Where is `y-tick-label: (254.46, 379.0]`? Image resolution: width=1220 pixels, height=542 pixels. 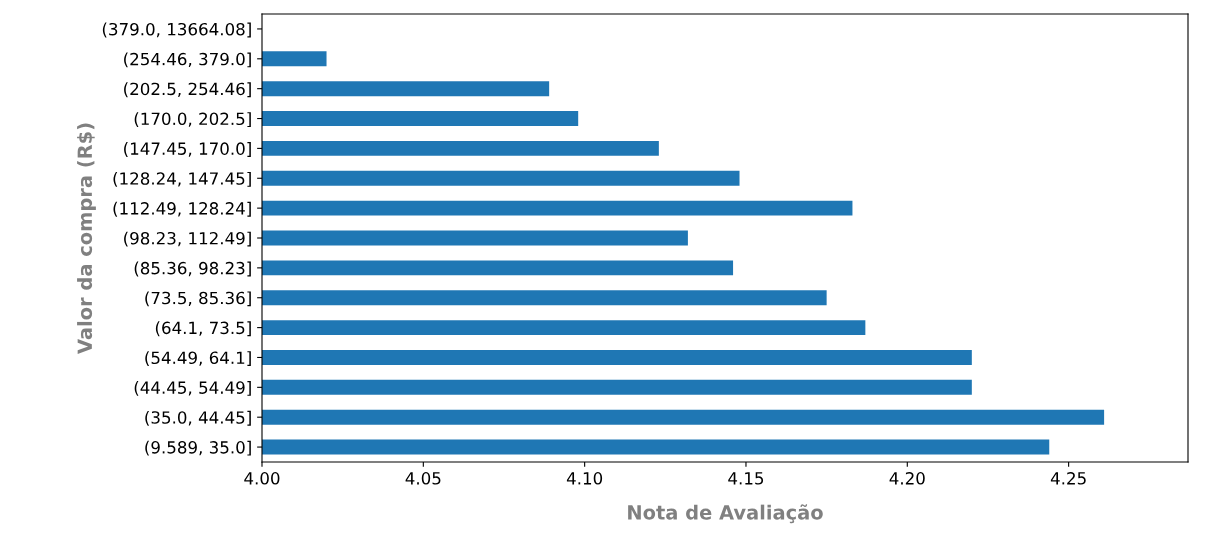 y-tick-label: (254.46, 379.0] is located at coordinates (187, 60).